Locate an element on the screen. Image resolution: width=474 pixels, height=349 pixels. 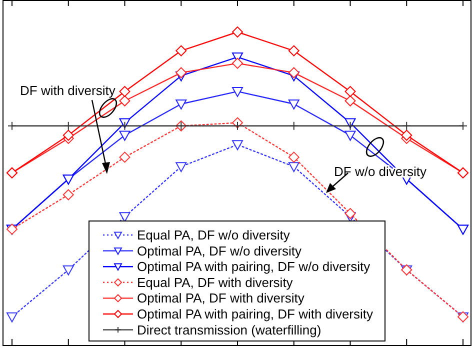
legend-label: Optimal PA, DF with diversity is located at coordinates (221, 298).